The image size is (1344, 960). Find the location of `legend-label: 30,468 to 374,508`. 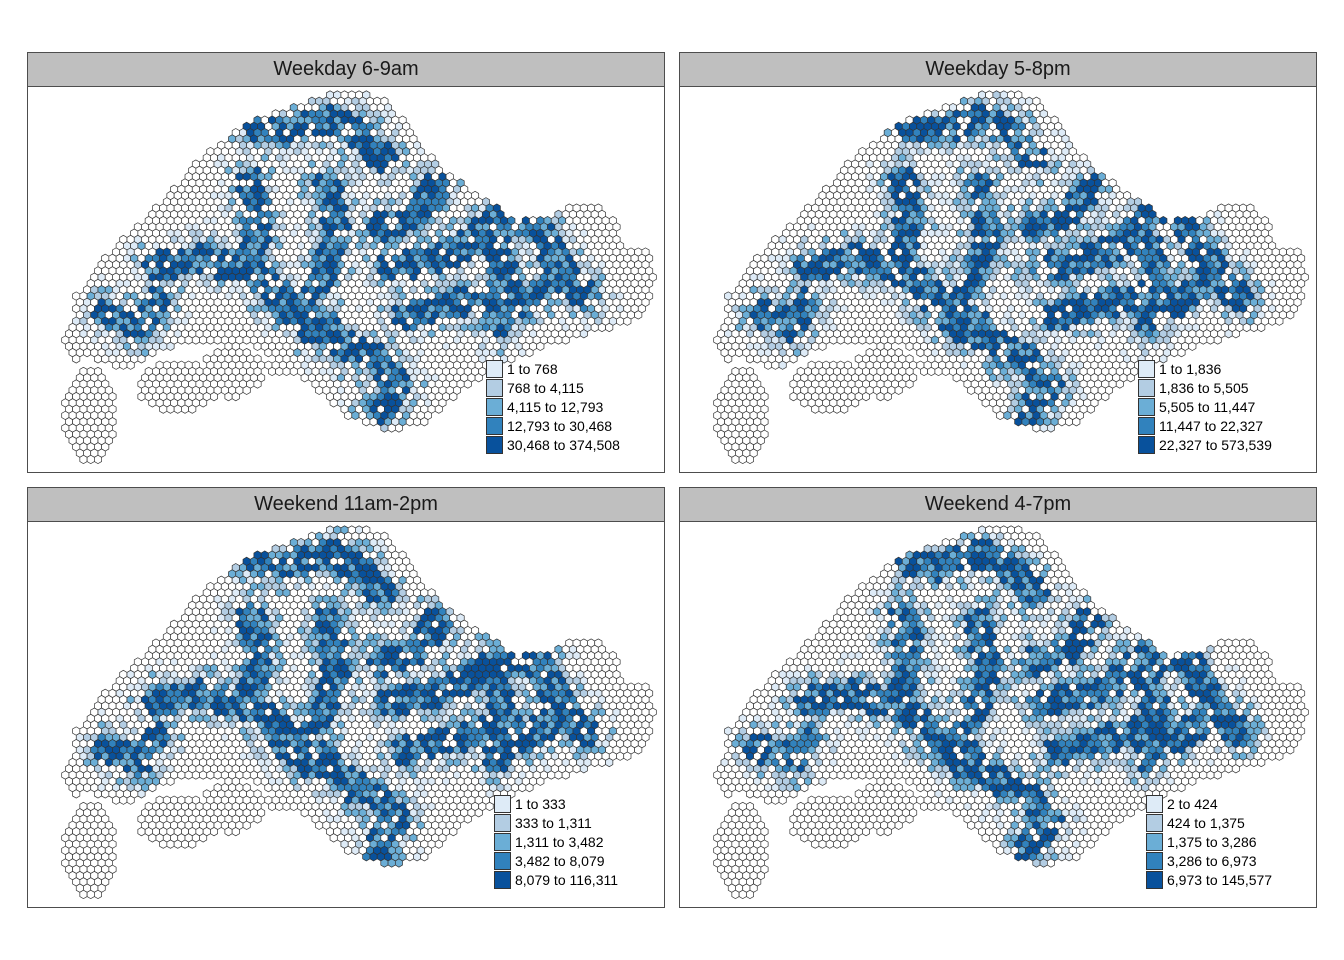

legend-label: 30,468 to 374,508 is located at coordinates (563, 444).